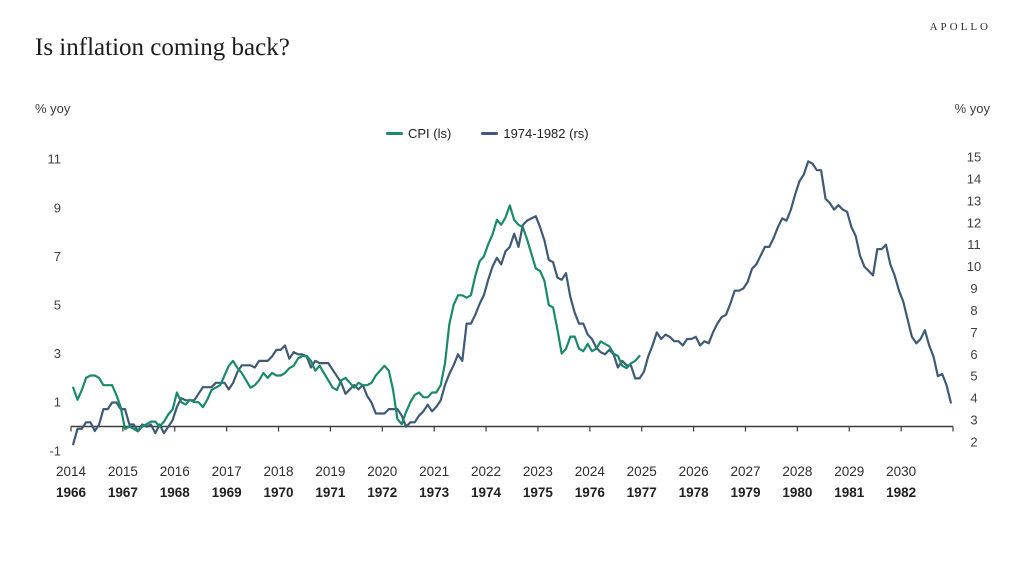  Describe the element at coordinates (642, 492) in the screenshot. I see `x-axis-label-bottom: 1977` at that location.